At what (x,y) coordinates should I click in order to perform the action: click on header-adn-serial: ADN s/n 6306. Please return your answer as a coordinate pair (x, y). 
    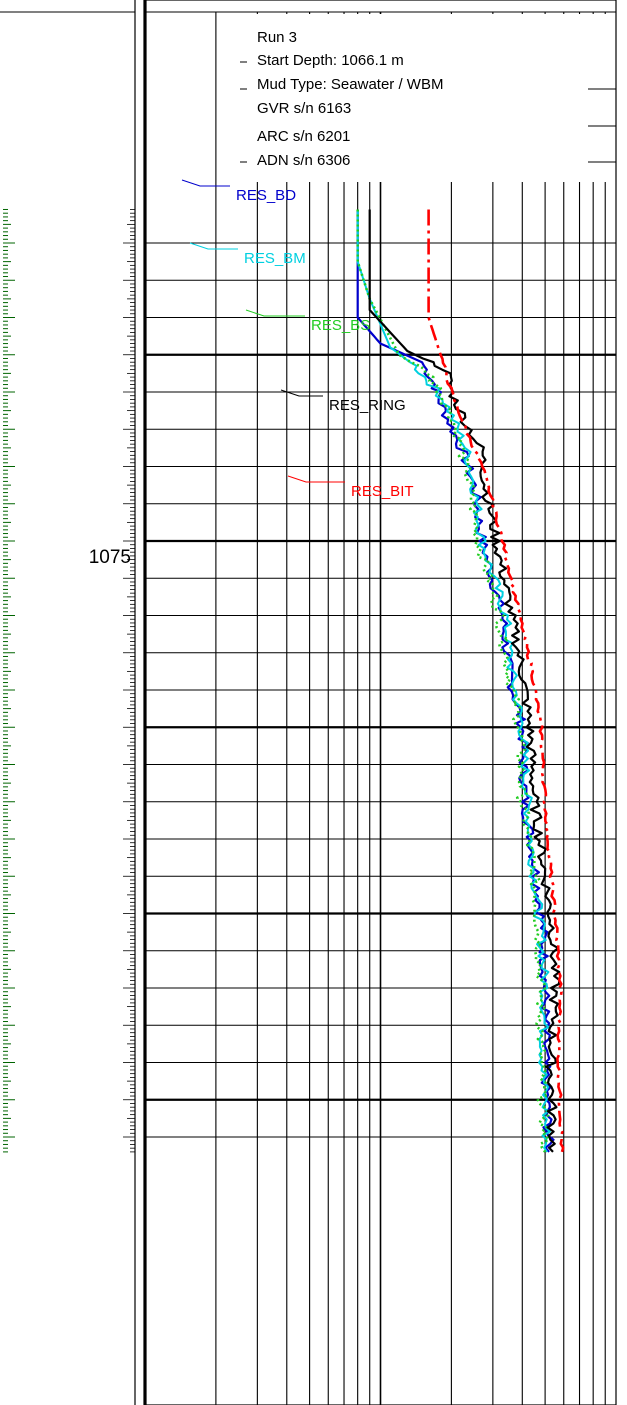
    Looking at the image, I should click on (303, 160).